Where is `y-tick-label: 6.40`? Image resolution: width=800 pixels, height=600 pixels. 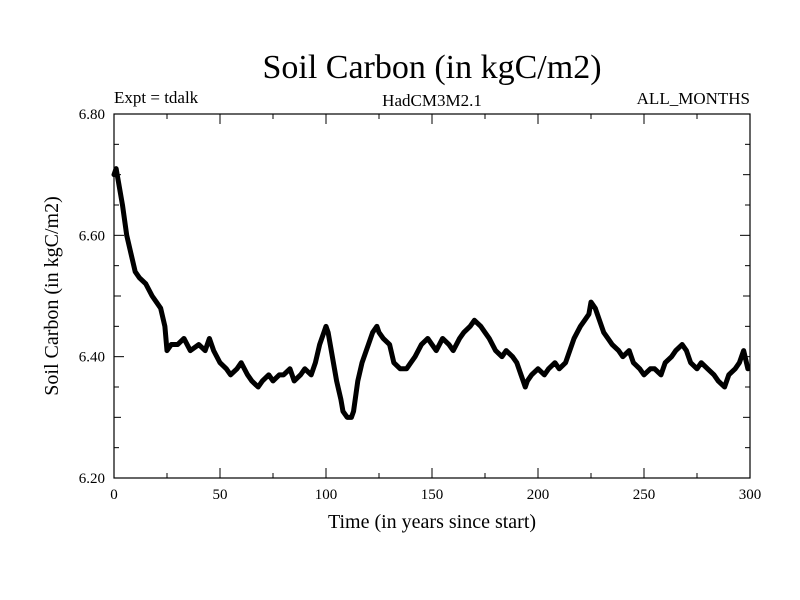
y-tick-label: 6.40 is located at coordinates (92, 358).